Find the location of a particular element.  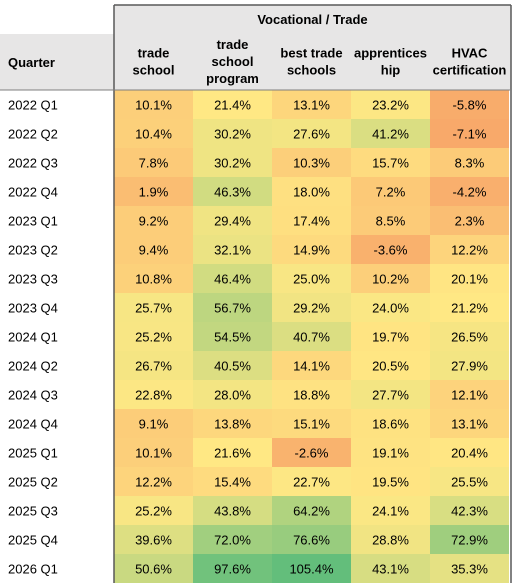

cell-value: -3.6% is located at coordinates (391, 250).